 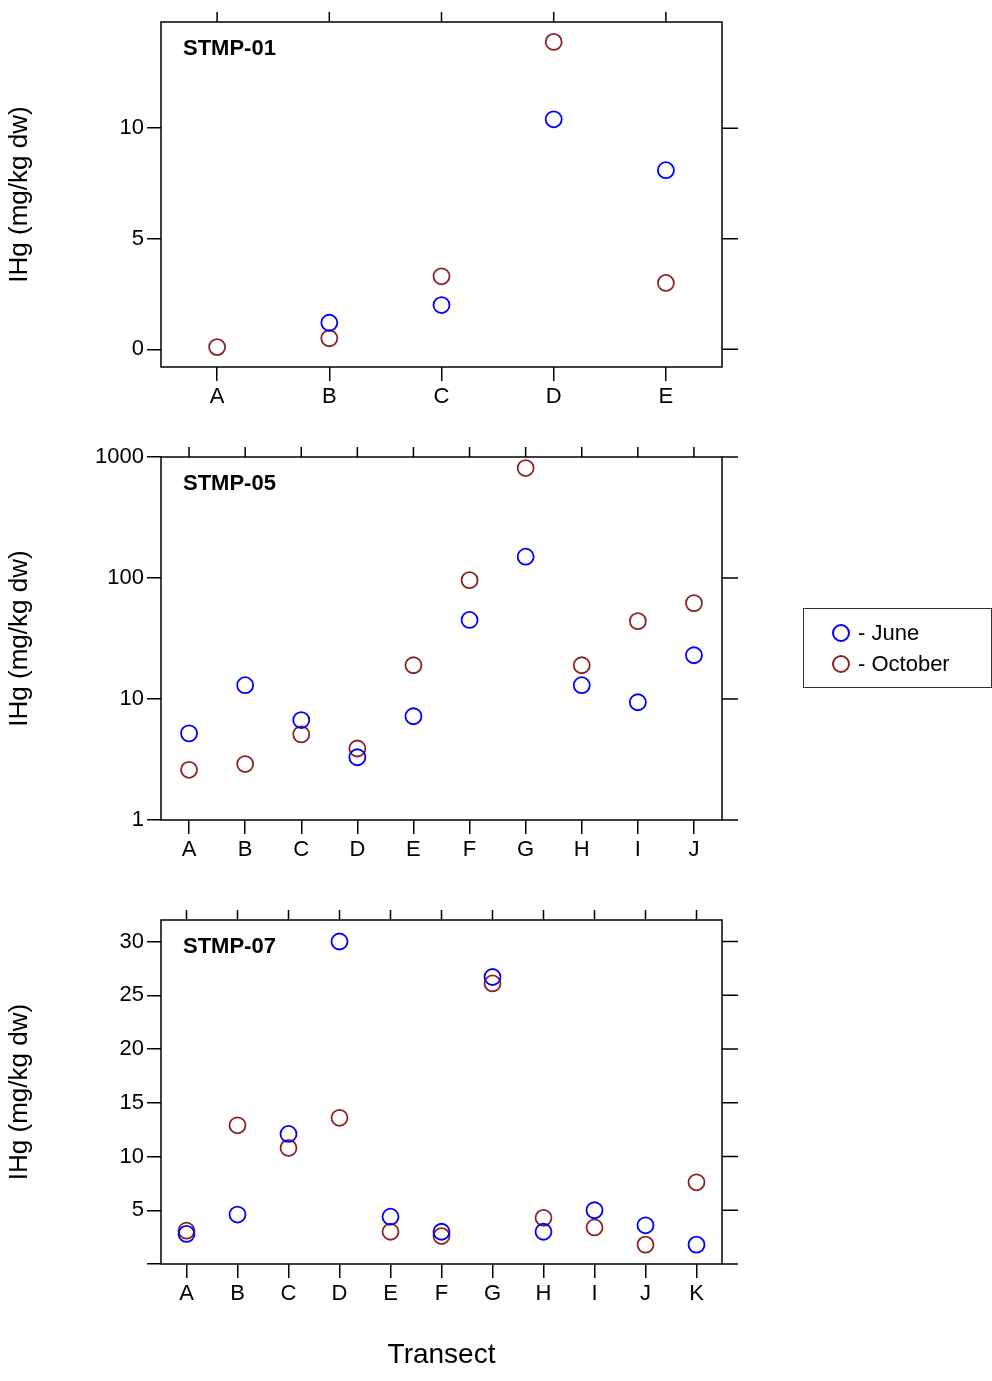 What do you see at coordinates (697, 1293) in the screenshot?
I see `x-tick-label: K` at bounding box center [697, 1293].